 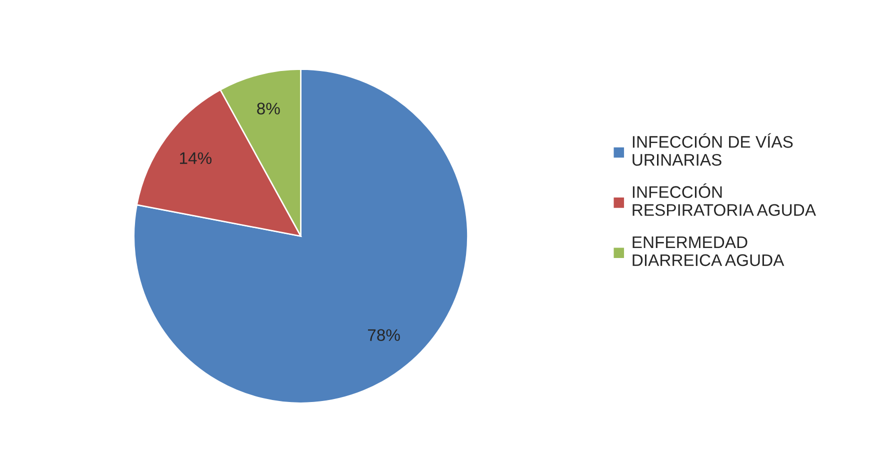 What do you see at coordinates (268, 108) in the screenshot?
I see `data-label: 8%` at bounding box center [268, 108].